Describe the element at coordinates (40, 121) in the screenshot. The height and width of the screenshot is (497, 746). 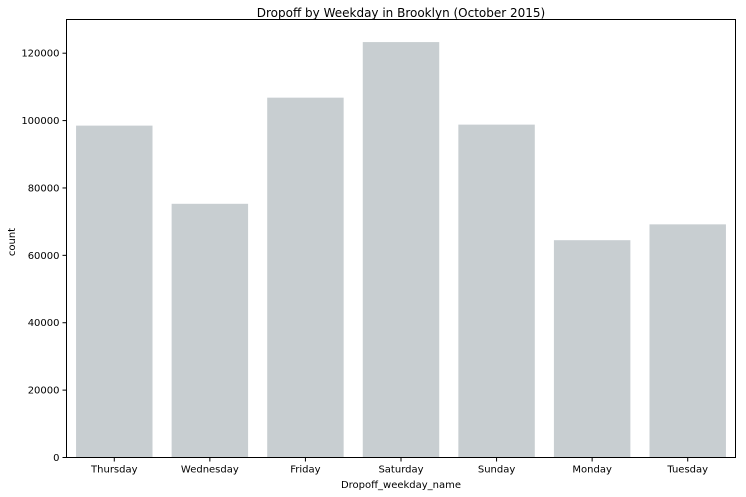
I see `y-tick-label: 100000` at that location.